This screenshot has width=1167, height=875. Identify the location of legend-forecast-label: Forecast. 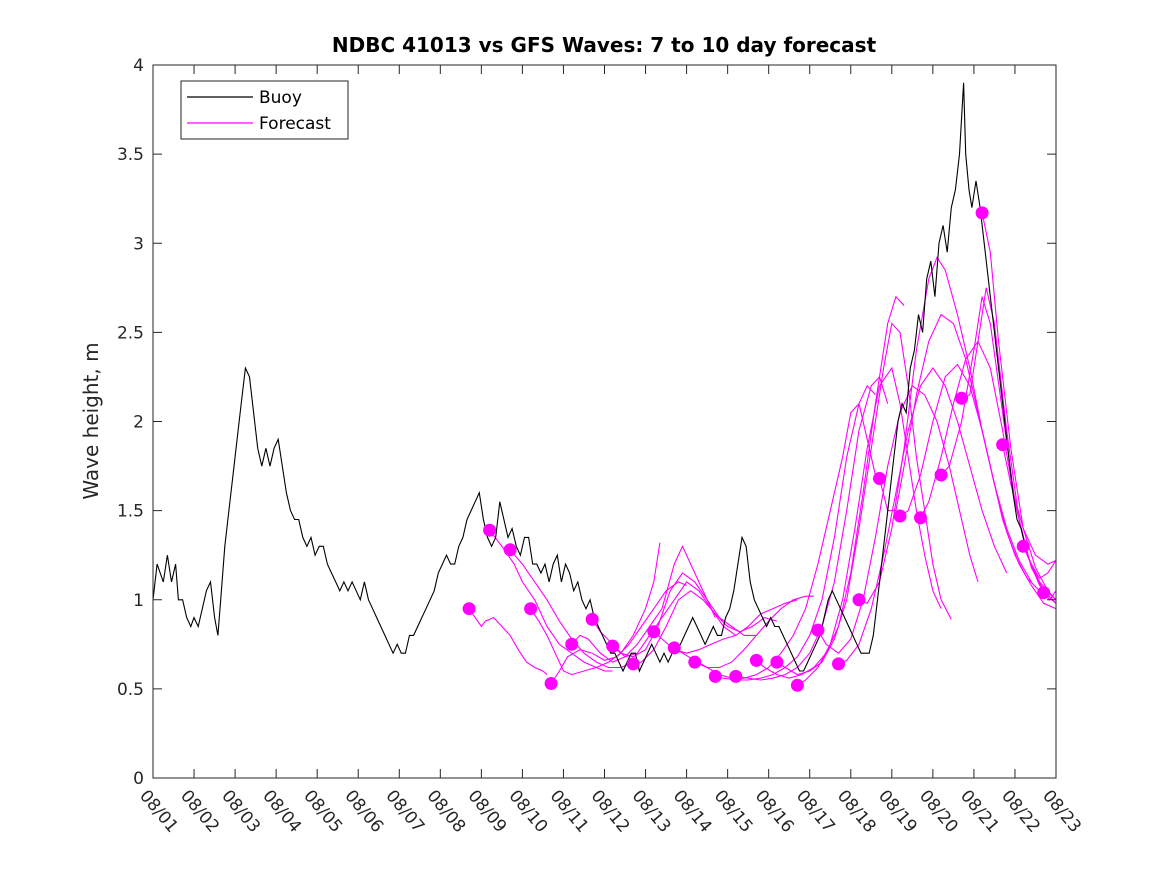
(295, 124).